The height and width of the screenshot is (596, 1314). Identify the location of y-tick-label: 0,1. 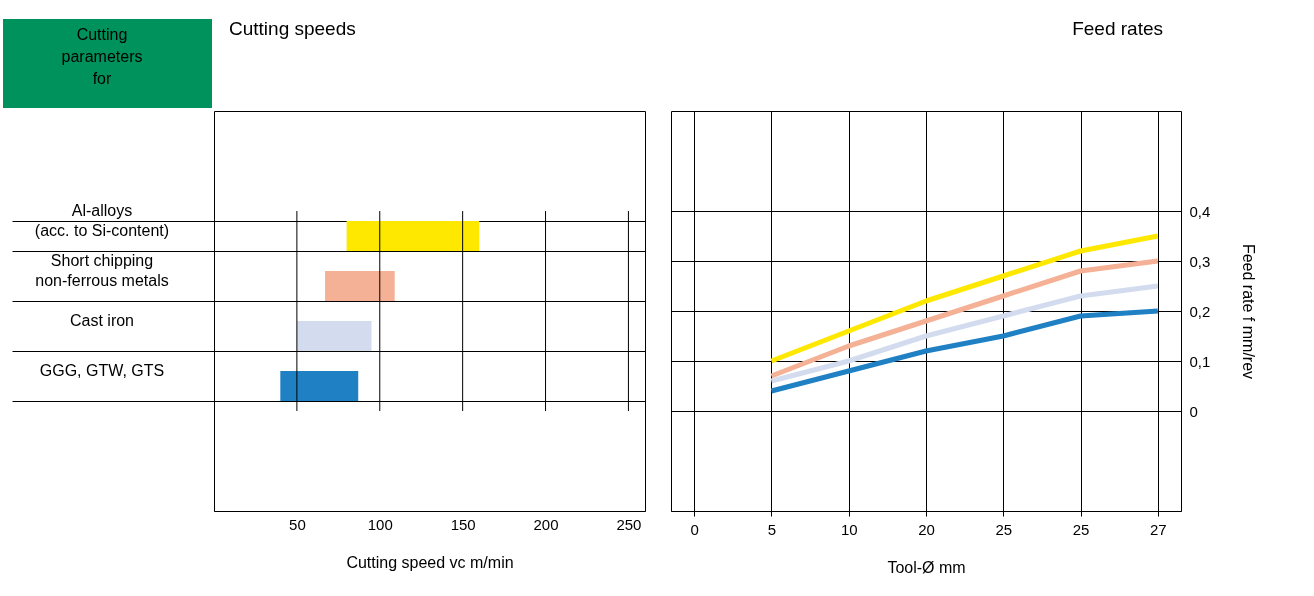
(1200, 361).